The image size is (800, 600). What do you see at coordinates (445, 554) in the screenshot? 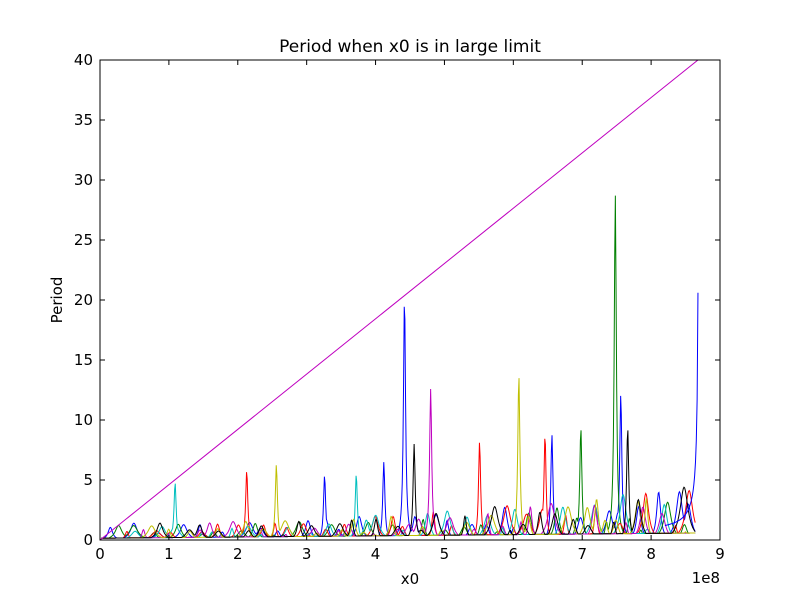
I see `x-tick-label: 5` at bounding box center [445, 554].